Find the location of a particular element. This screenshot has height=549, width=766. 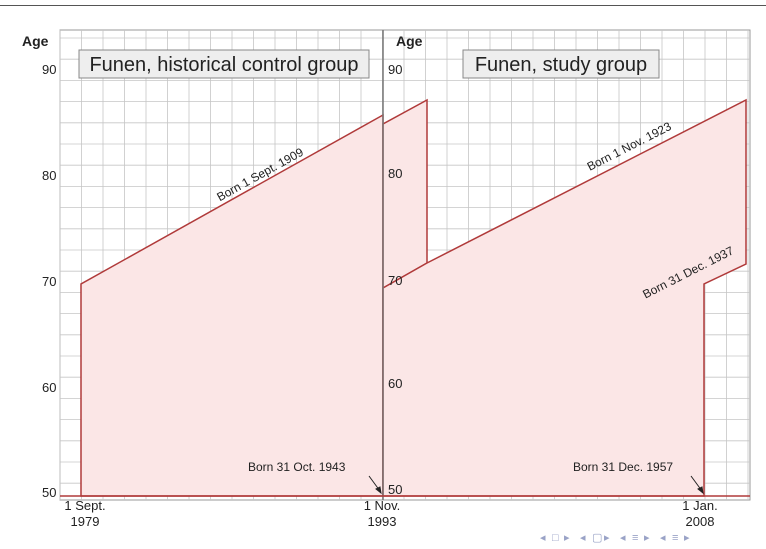

right-y-tick: 70 is located at coordinates (395, 280).